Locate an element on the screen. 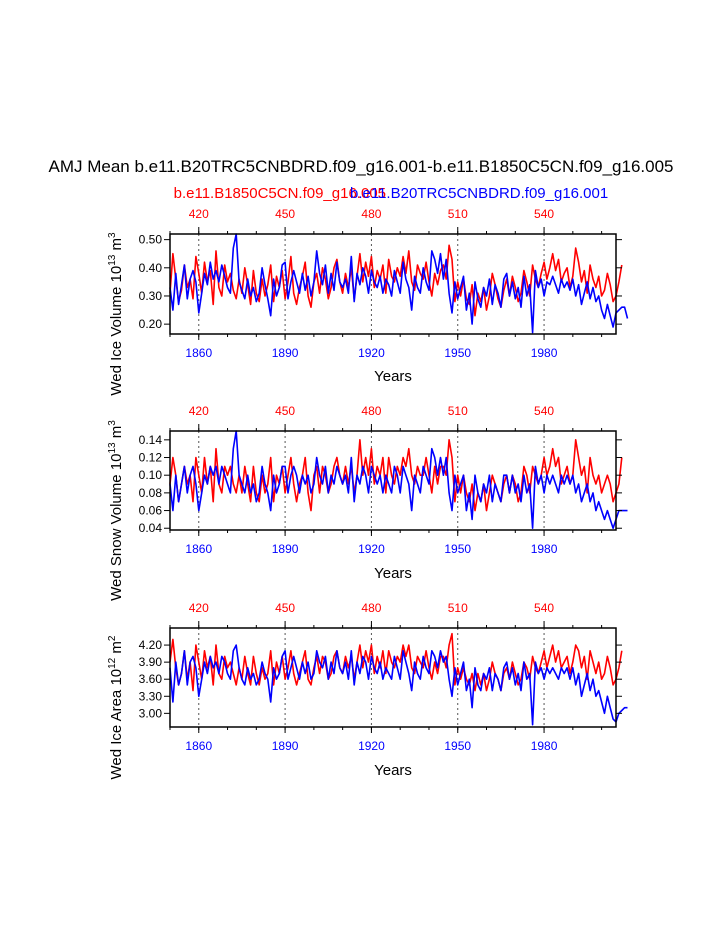 The width and height of the screenshot is (723, 935). y-axis-label: Wed Ice Volume 1013 m3 is located at coordinates (116, 314).